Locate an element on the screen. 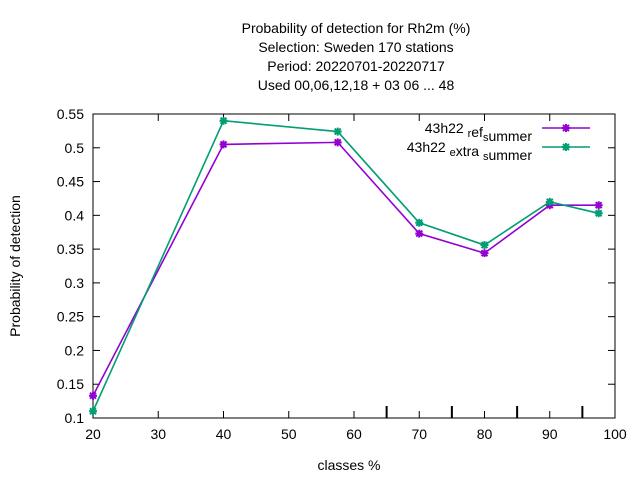  x-tick-label: 70 is located at coordinates (419, 434).